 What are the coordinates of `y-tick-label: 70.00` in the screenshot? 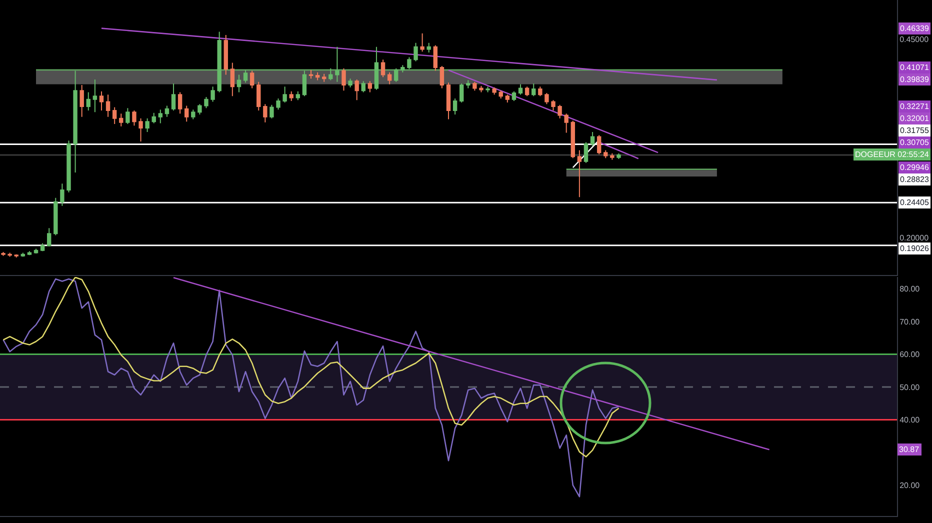 It's located at (910, 321).